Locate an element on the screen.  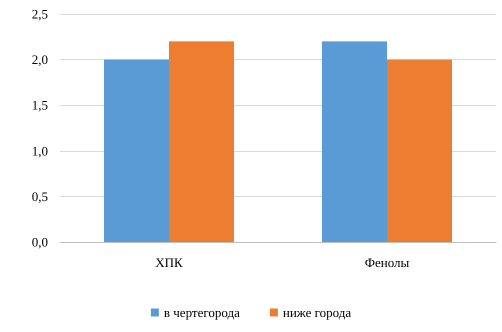
y-tick-label: 0,0 is located at coordinates (40, 242).